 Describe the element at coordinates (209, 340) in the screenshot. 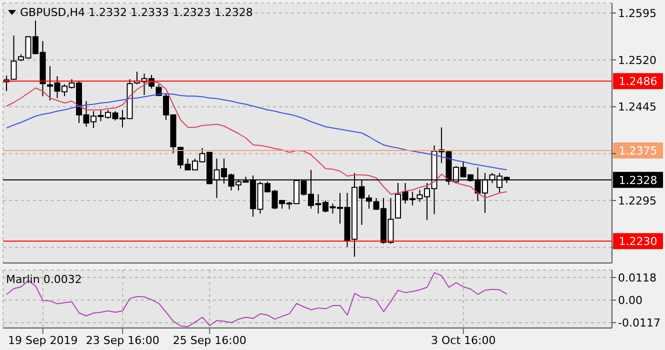

I see `x-tick-label: 25 Sep 16:00` at that location.